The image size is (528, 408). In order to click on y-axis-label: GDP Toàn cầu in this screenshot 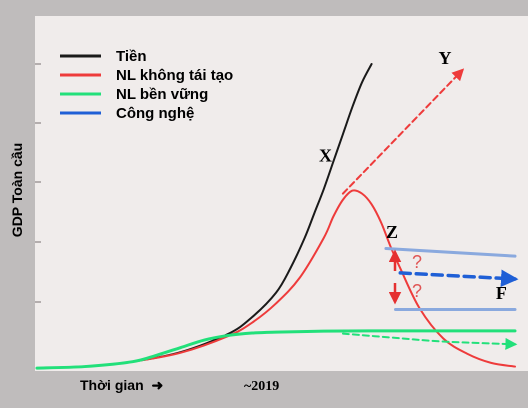, I will do `click(17, 190)`.